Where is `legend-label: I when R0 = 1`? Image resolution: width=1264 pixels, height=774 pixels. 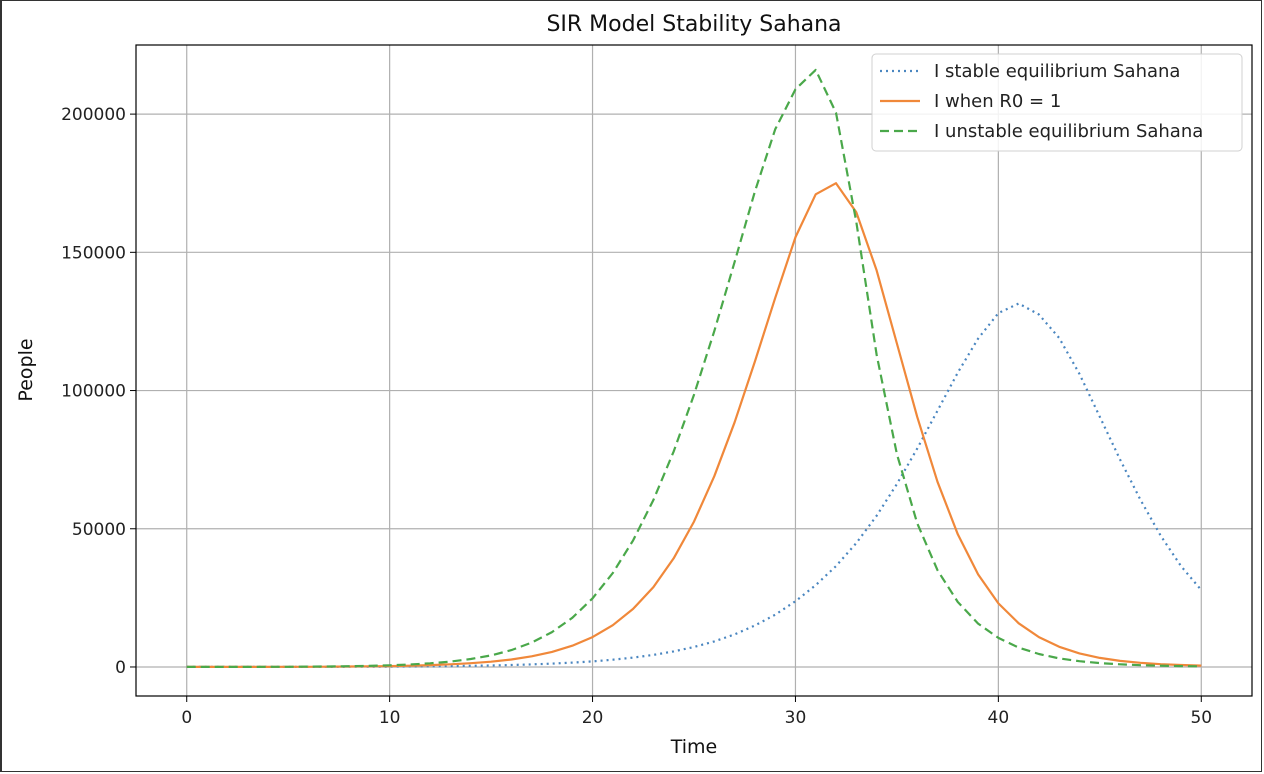 legend-label: I when R0 = 1 is located at coordinates (997, 101).